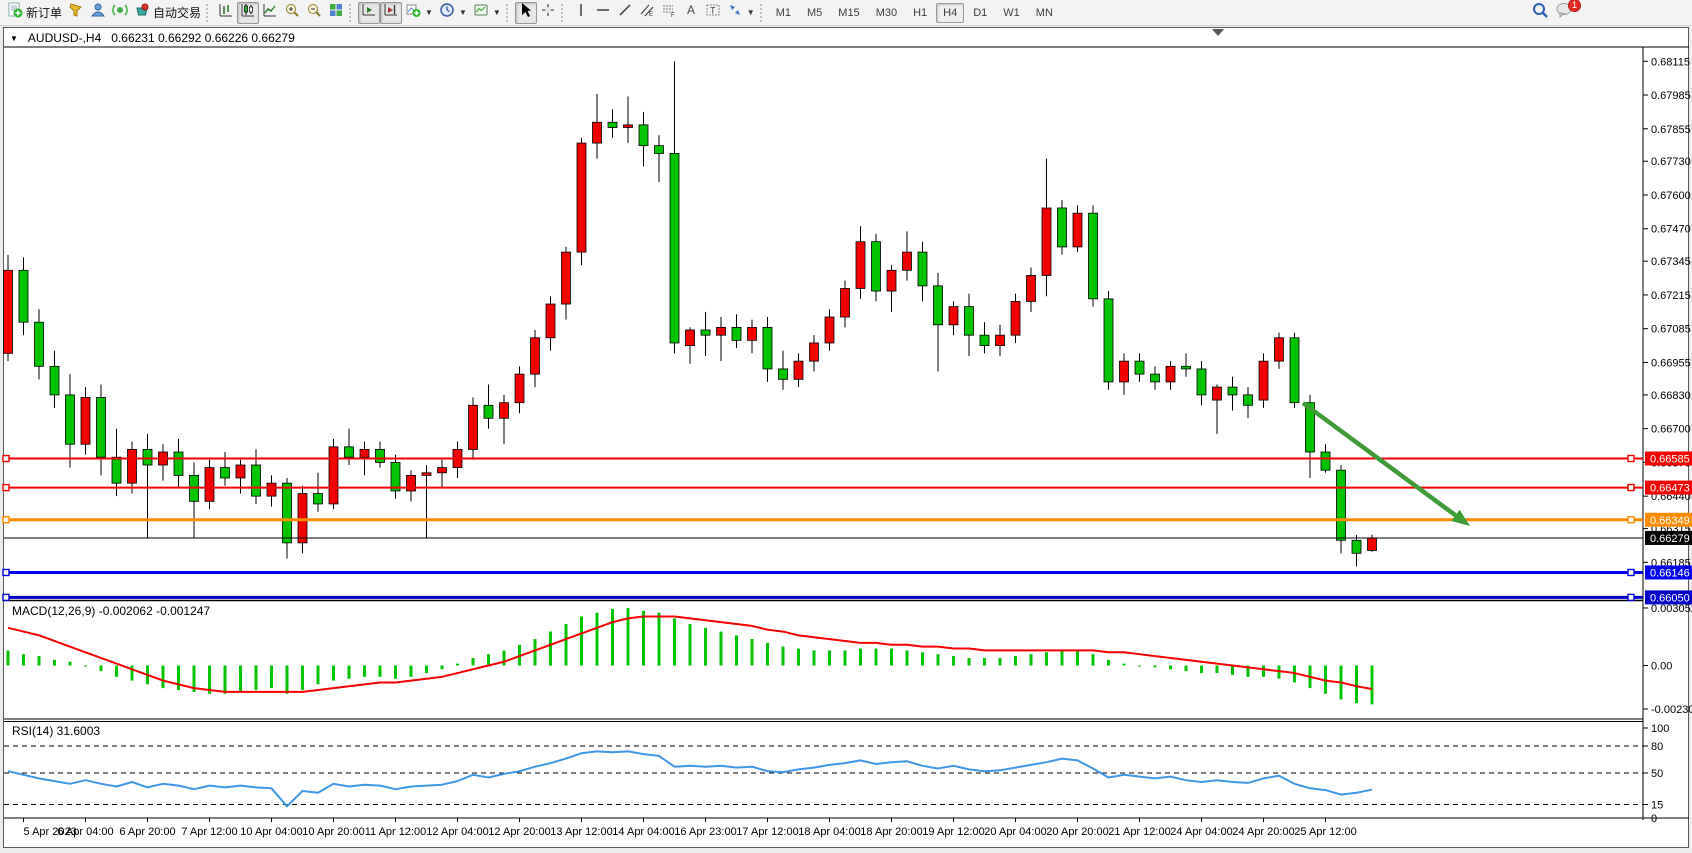 This screenshot has height=853, width=1692. Describe the element at coordinates (226, 13) in the screenshot. I see `bar-chart-button` at that location.